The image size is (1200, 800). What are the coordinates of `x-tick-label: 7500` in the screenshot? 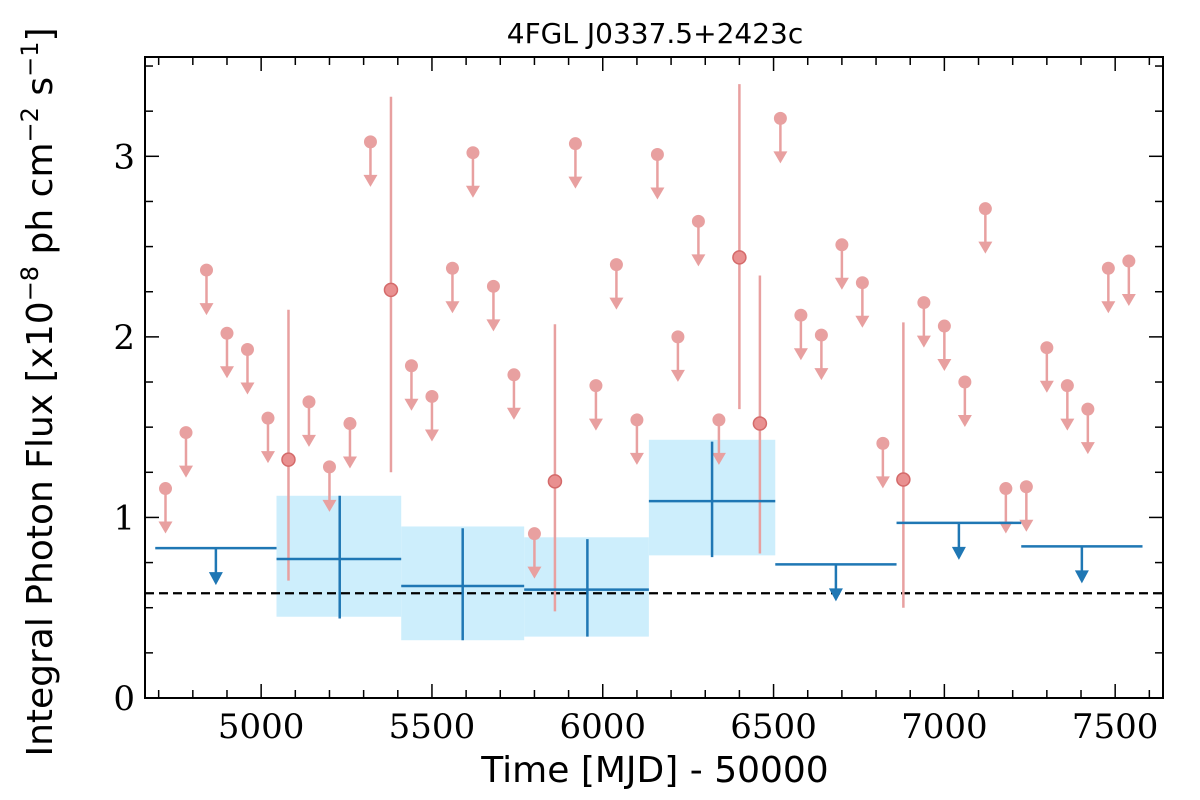 It's located at (1115, 727).